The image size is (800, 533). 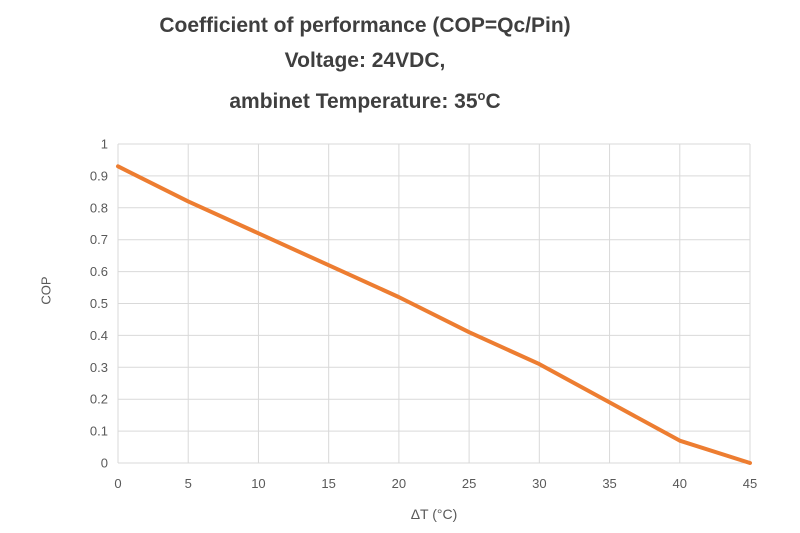 I want to click on x-tick-label: 45, so click(x=750, y=483).